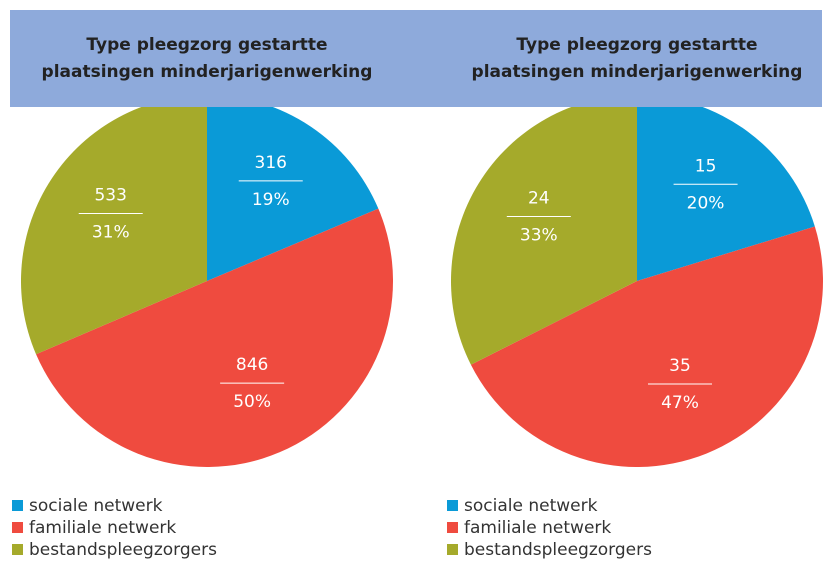  I want to click on slice-count: 35, so click(680, 366).